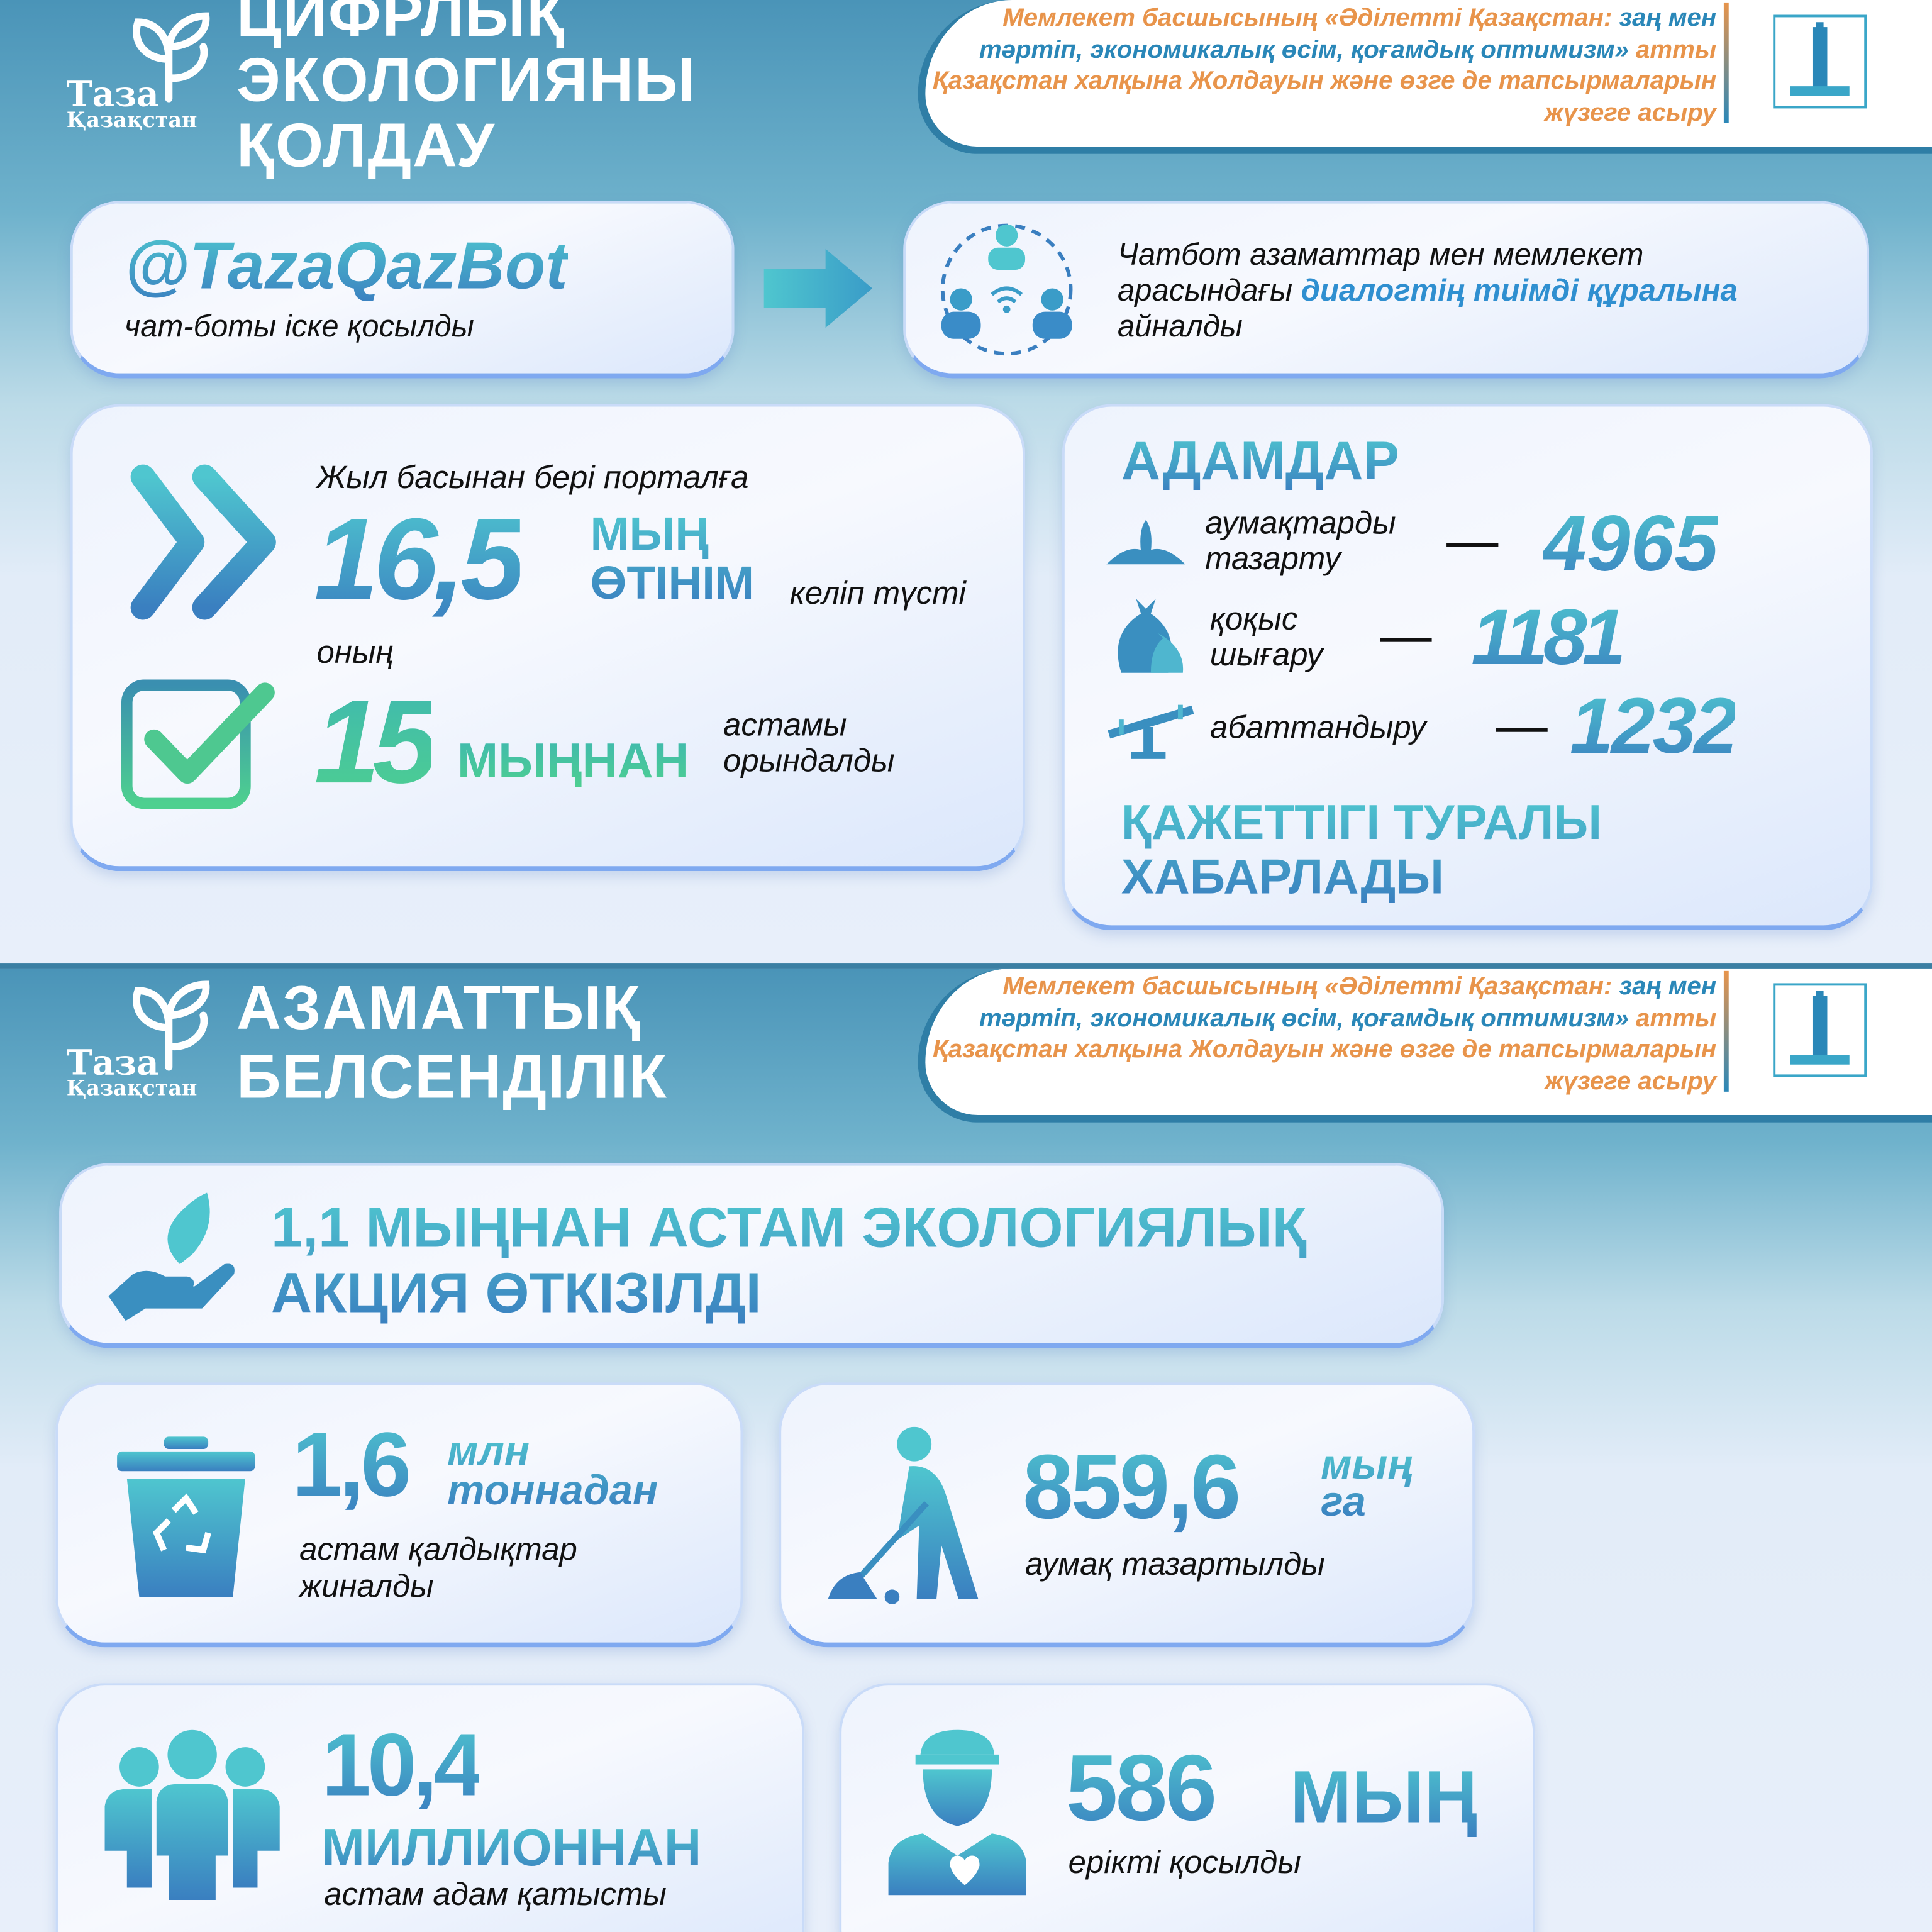  Describe the element at coordinates (1253, 618) in the screenshot. I see `label-line: қоқыс` at that location.